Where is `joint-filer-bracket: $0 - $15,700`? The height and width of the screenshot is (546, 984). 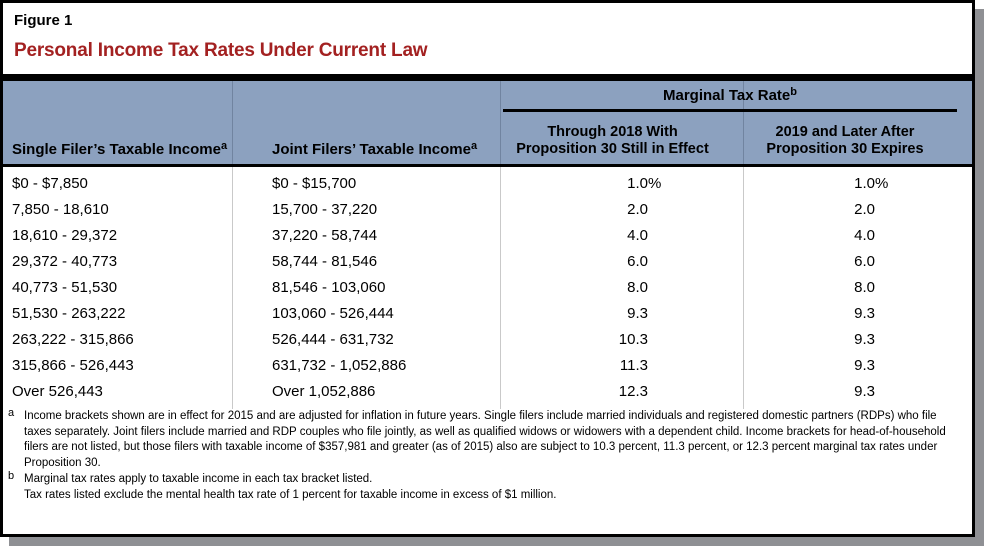
joint-filer-bracket: $0 - $15,700 is located at coordinates (314, 183).